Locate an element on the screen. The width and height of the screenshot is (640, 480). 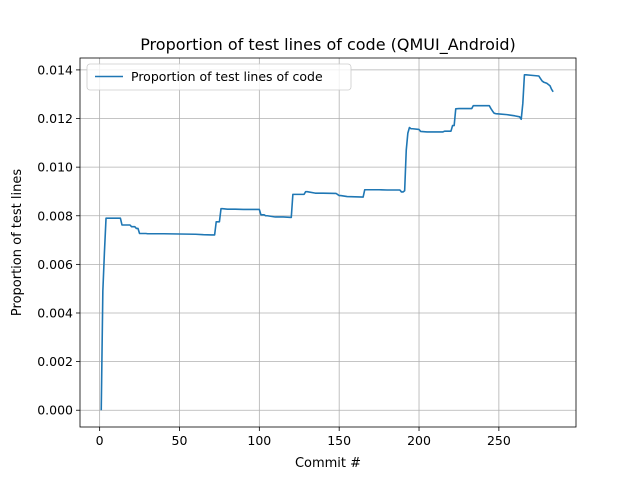
y-tick-label: 0.012 is located at coordinates (55, 118).